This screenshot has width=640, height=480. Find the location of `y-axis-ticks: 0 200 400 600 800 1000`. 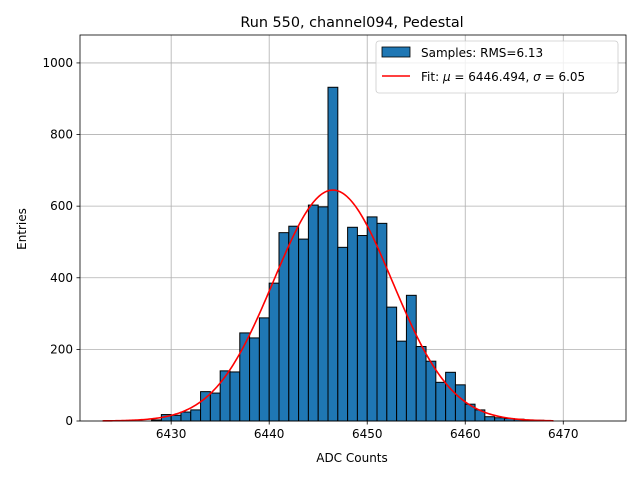

y-axis-ticks: 0 200 400 600 800 1000 is located at coordinates (61, 242).